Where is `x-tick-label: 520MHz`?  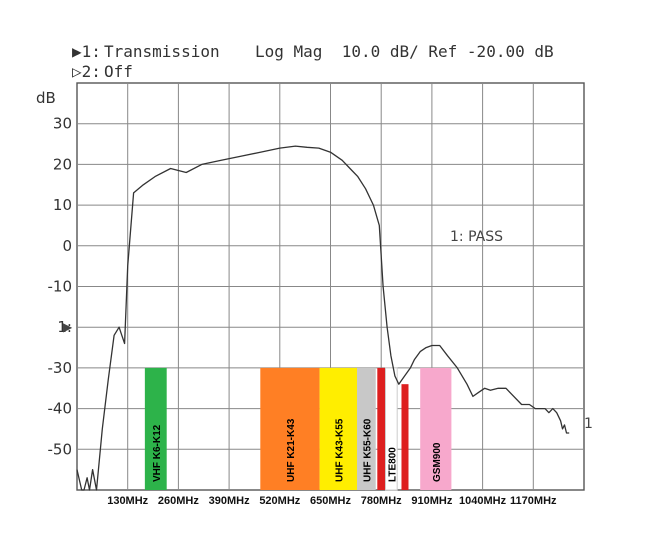
x-tick-label: 520MHz is located at coordinates (279, 501).